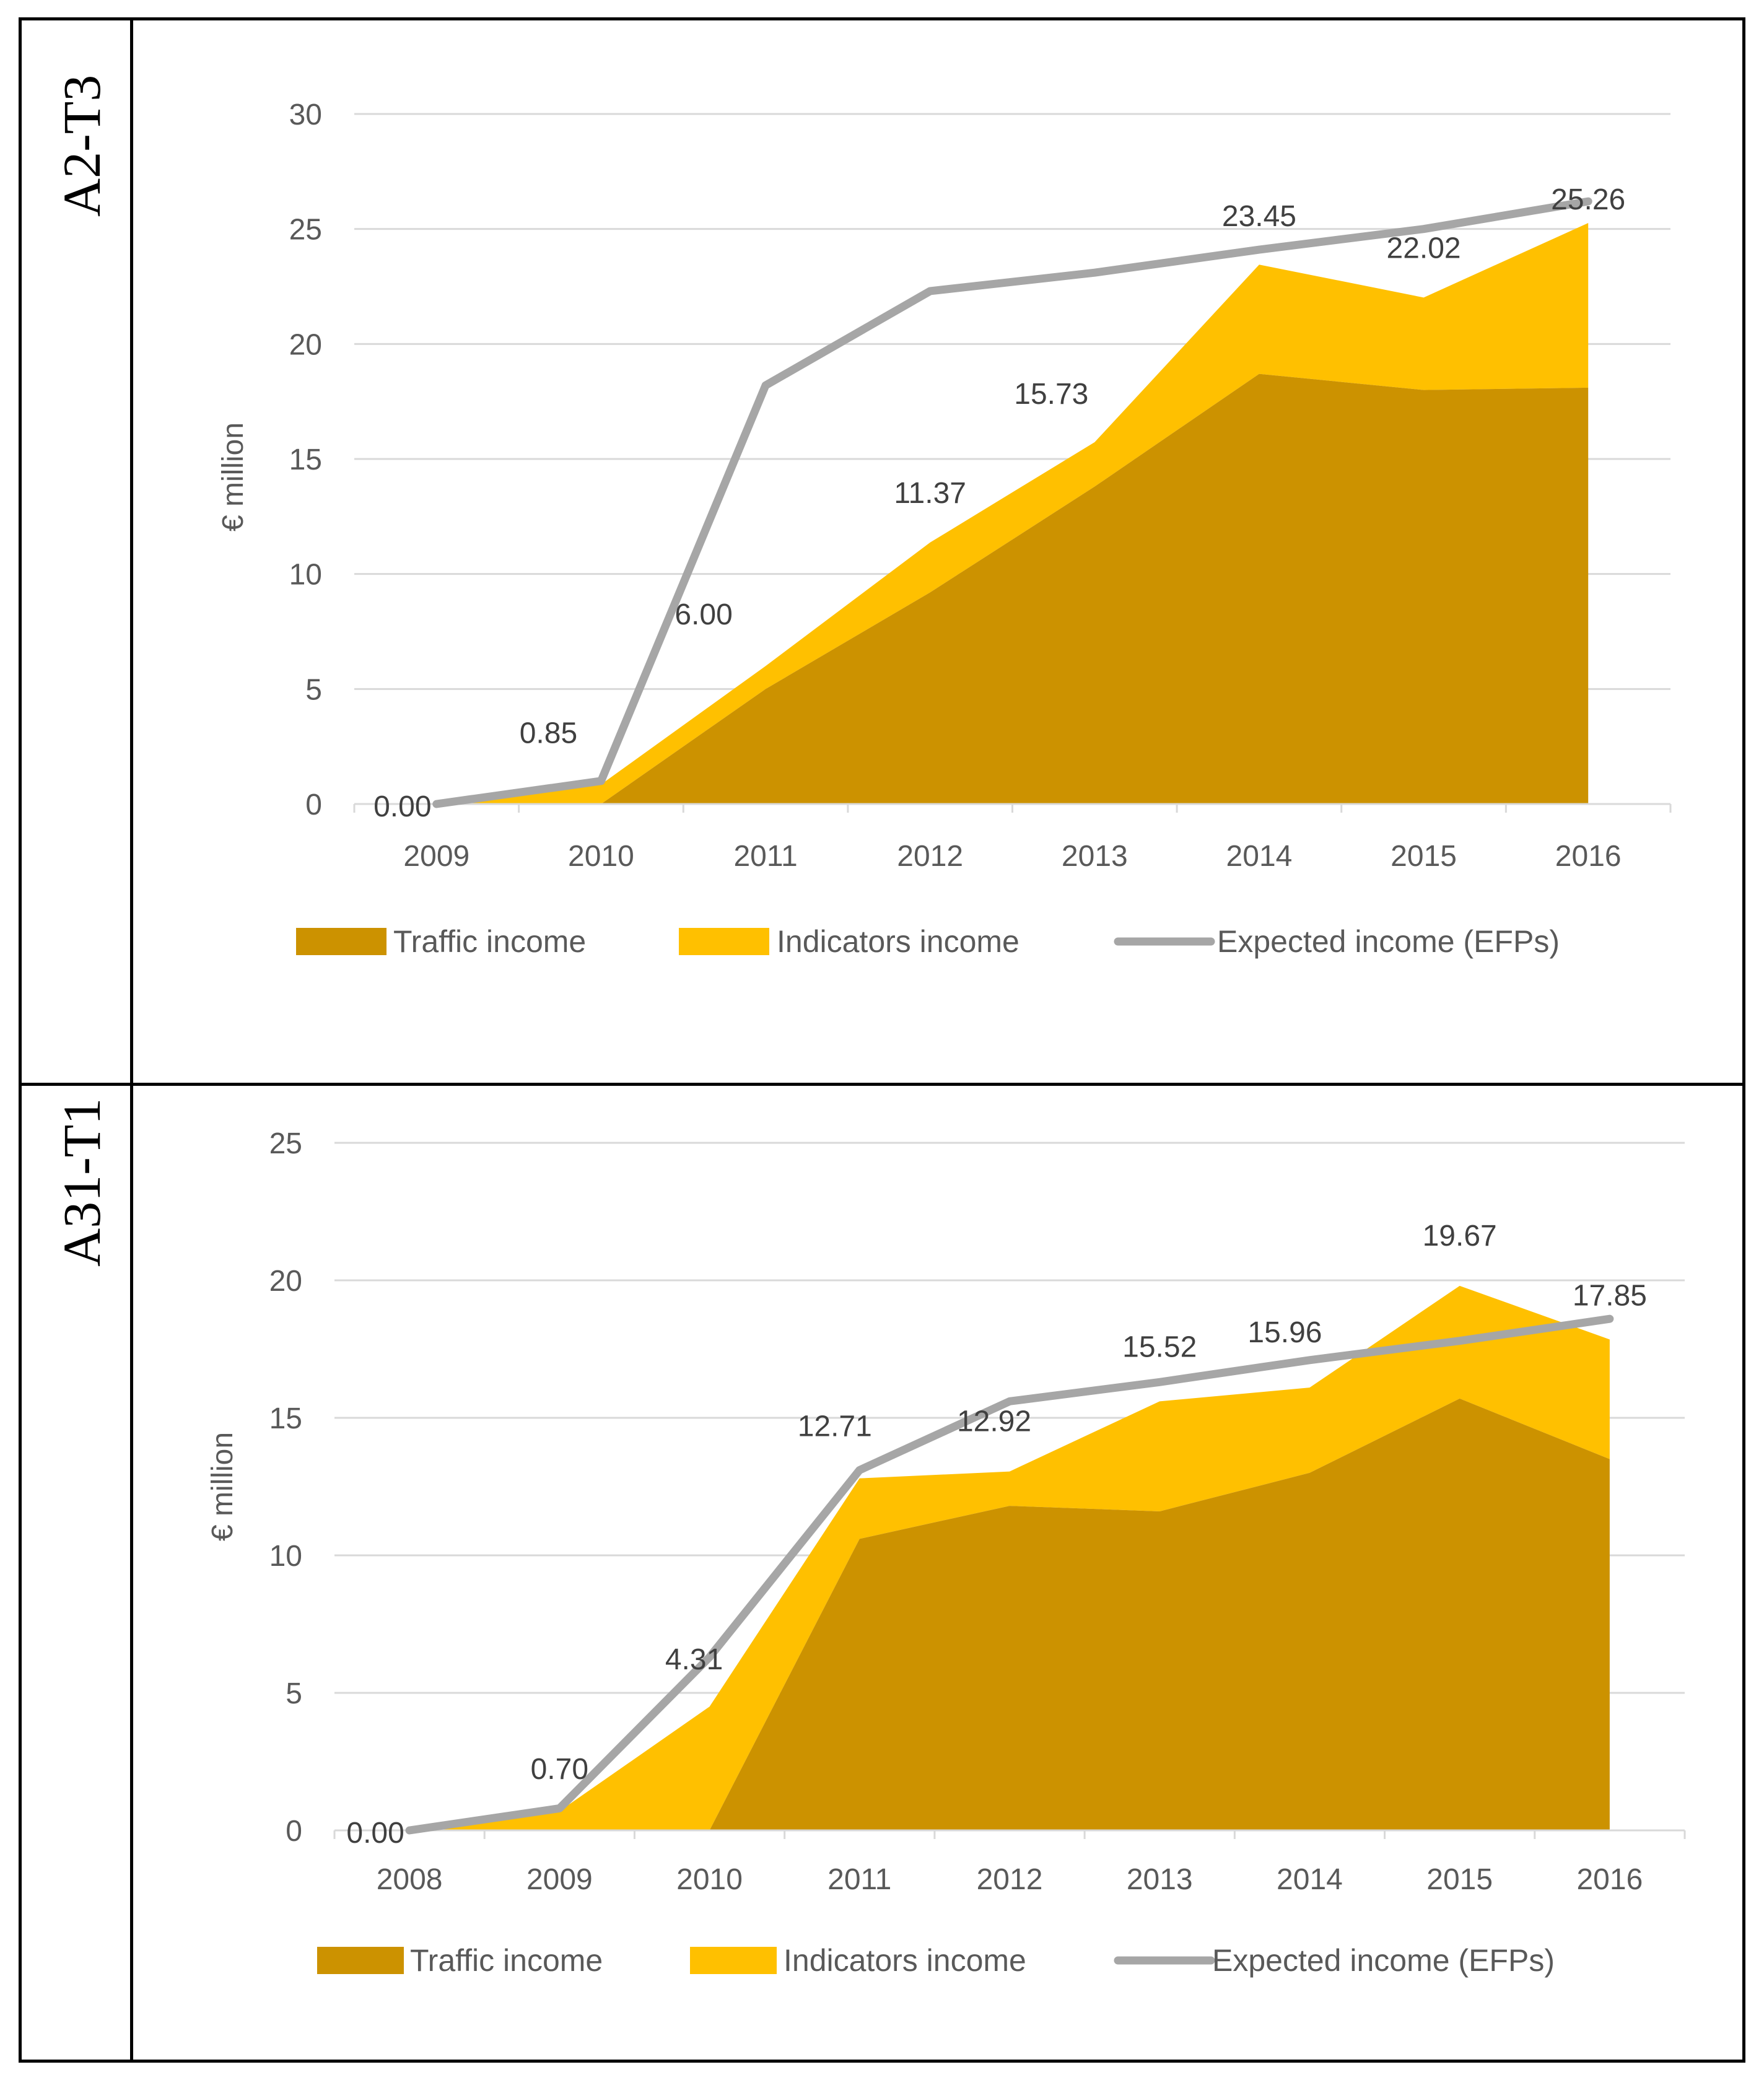 The width and height of the screenshot is (1764, 2080). What do you see at coordinates (1259, 216) in the screenshot?
I see `chart1-data-label: 23.45` at bounding box center [1259, 216].